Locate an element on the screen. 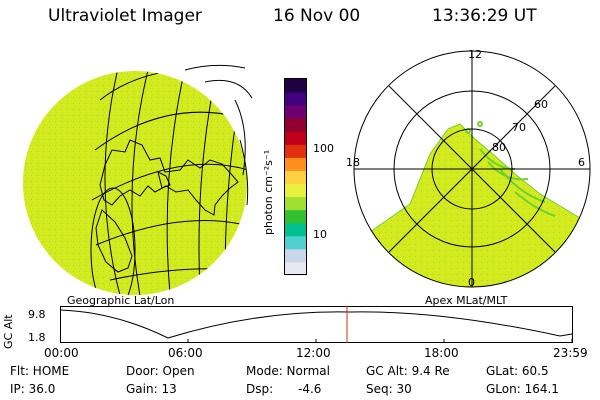  x-tick-12-00: 12:00 is located at coordinates (313, 353).